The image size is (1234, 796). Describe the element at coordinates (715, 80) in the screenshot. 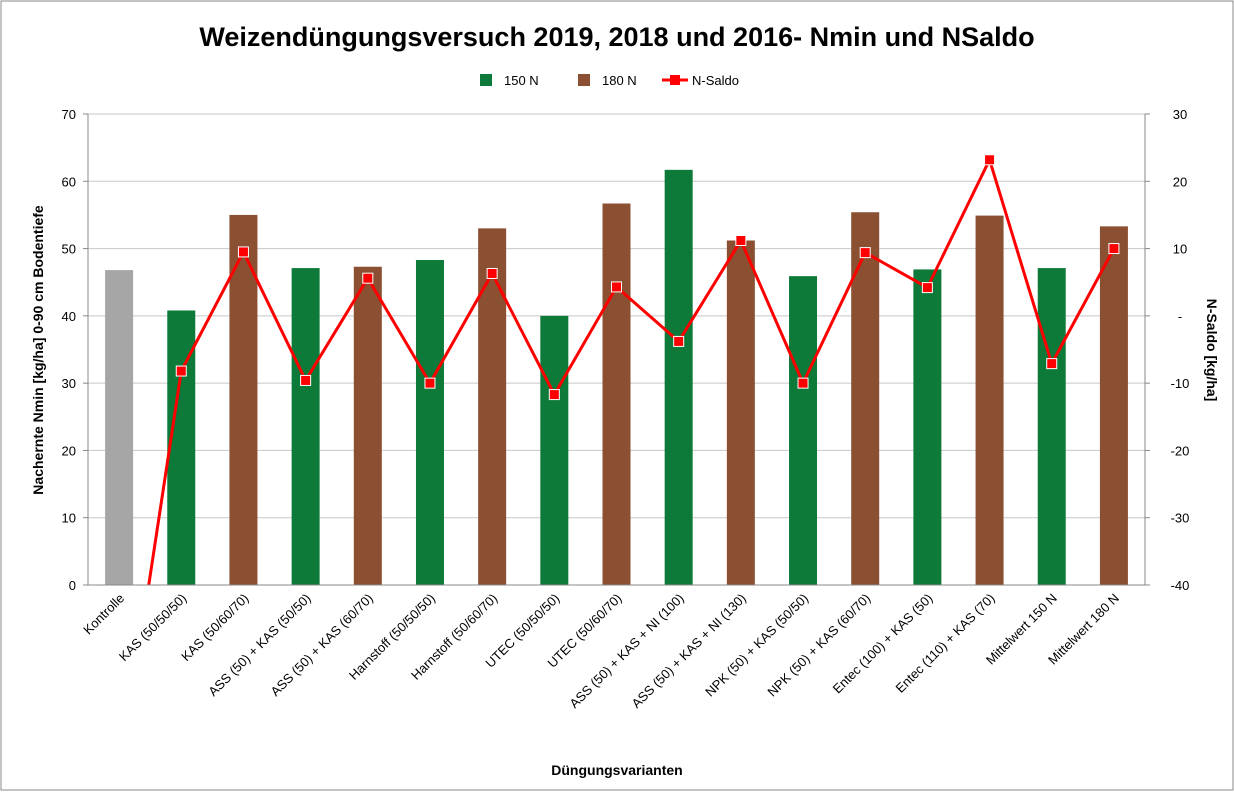

I see `legend-label: N-Saldo` at that location.